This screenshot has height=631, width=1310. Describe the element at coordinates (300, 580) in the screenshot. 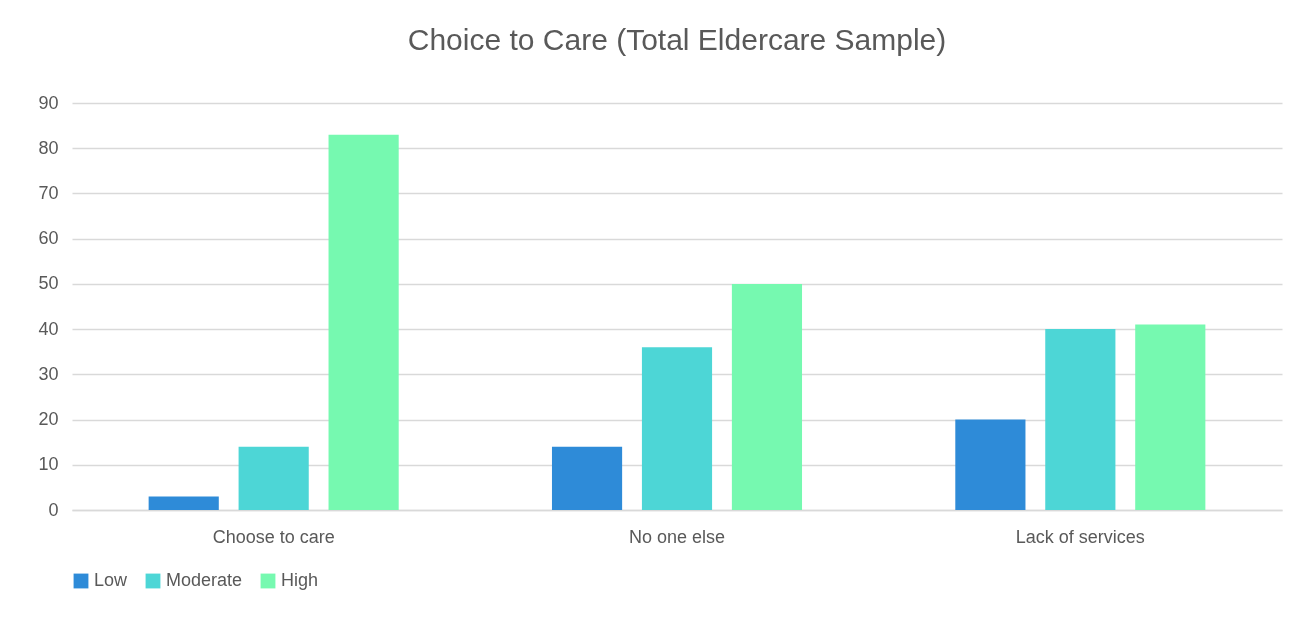

I see `legend-label: High` at that location.